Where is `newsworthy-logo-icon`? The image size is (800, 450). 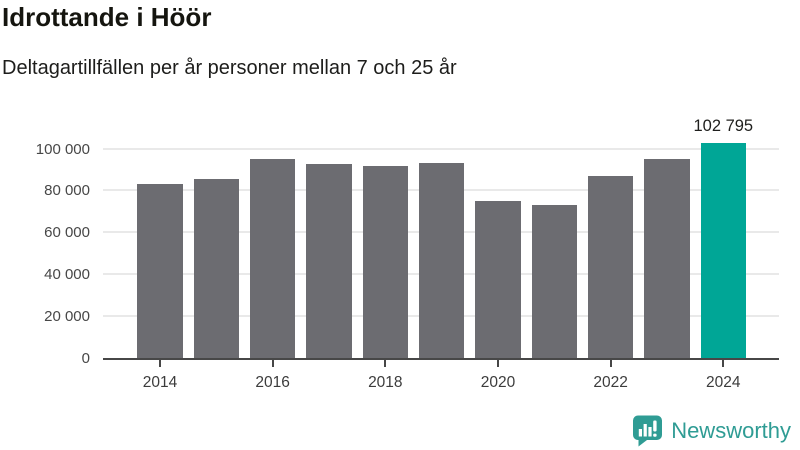
newsworthy-logo-icon is located at coordinates (647, 430).